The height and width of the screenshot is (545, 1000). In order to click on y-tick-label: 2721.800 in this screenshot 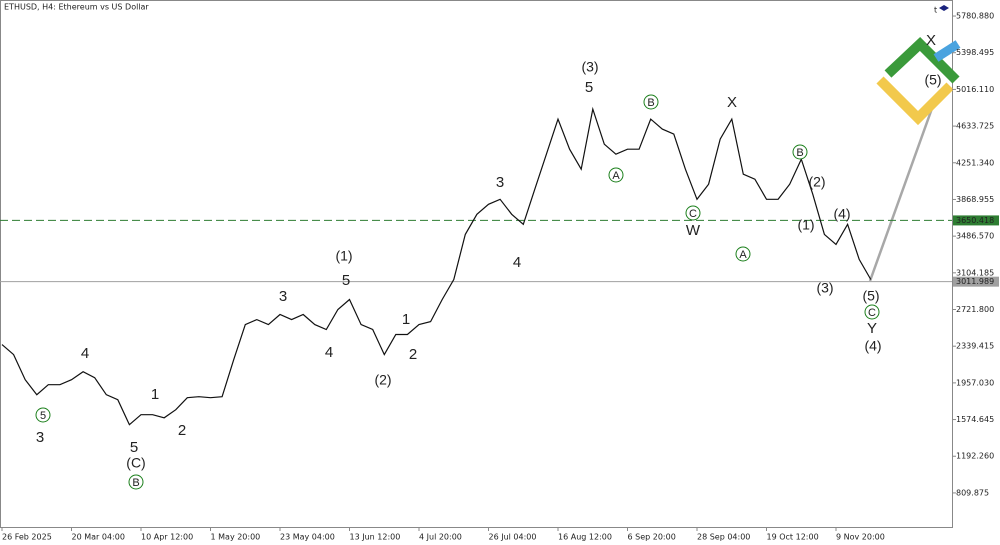, I will do `click(975, 309)`.